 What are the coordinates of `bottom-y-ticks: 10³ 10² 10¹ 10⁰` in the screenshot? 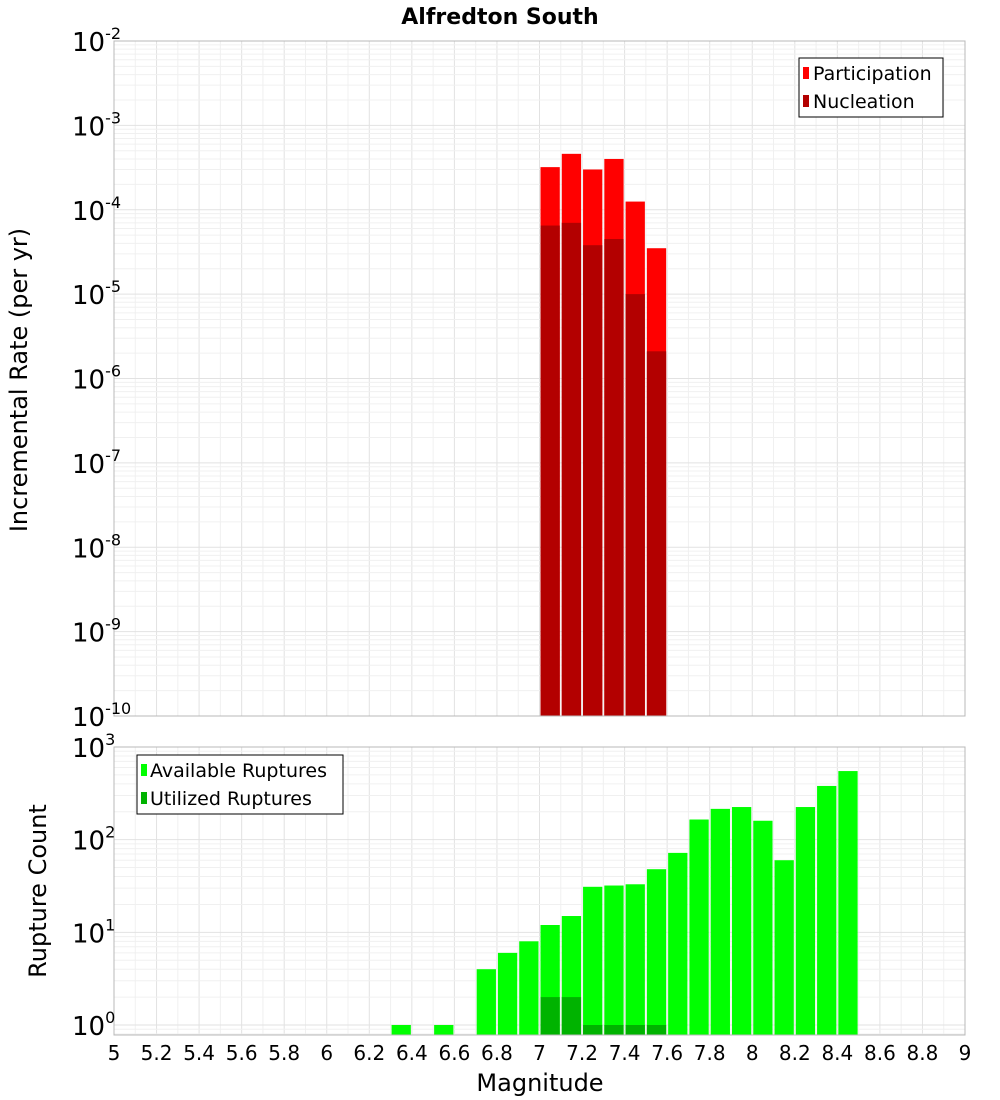 It's located at (93, 886).